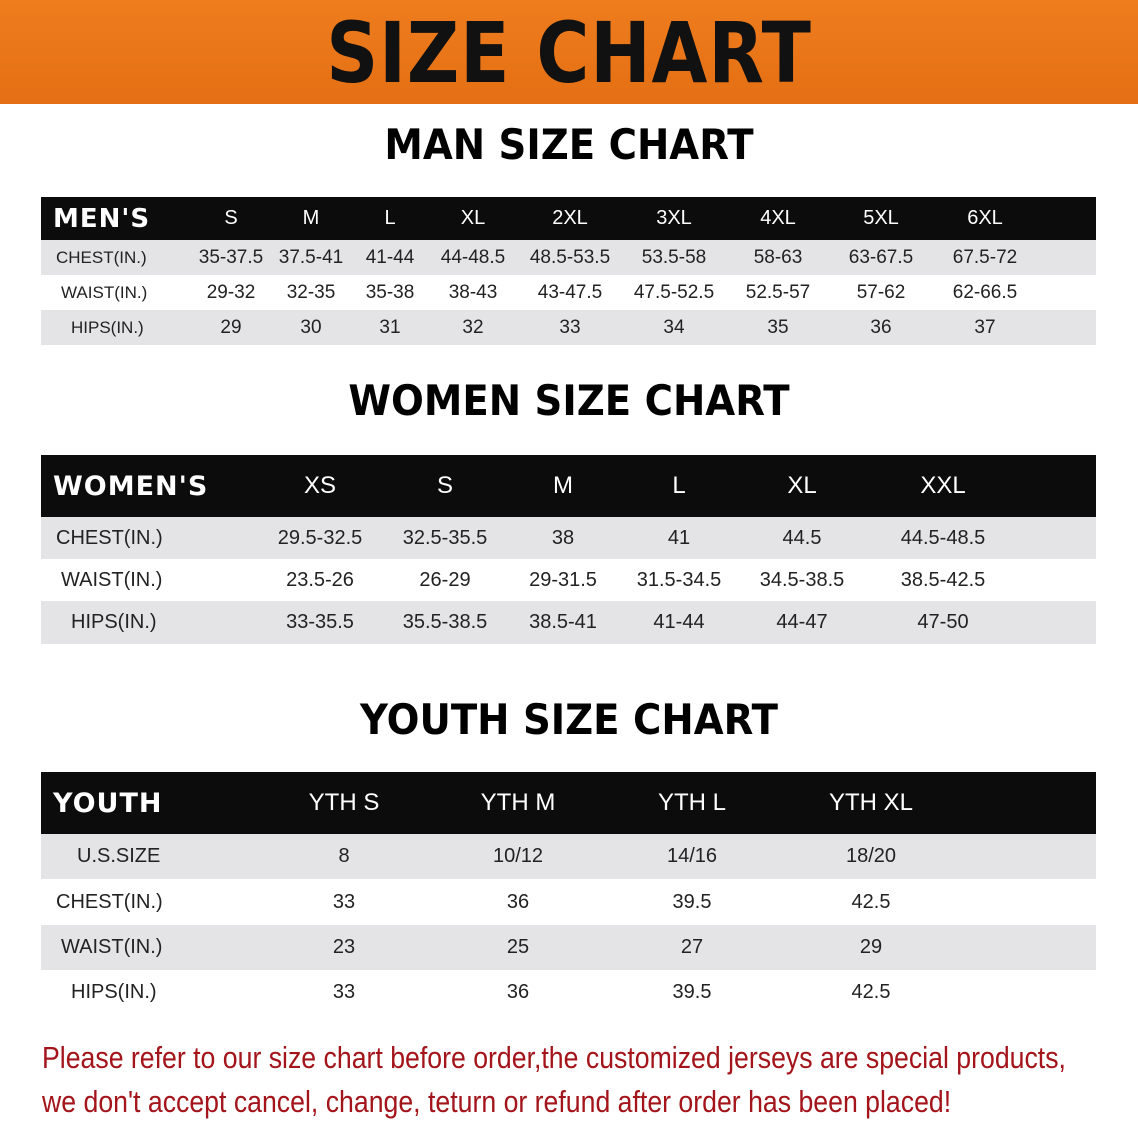 The width and height of the screenshot is (1138, 1132). I want to click on table-cell: 29-32, so click(231, 292).